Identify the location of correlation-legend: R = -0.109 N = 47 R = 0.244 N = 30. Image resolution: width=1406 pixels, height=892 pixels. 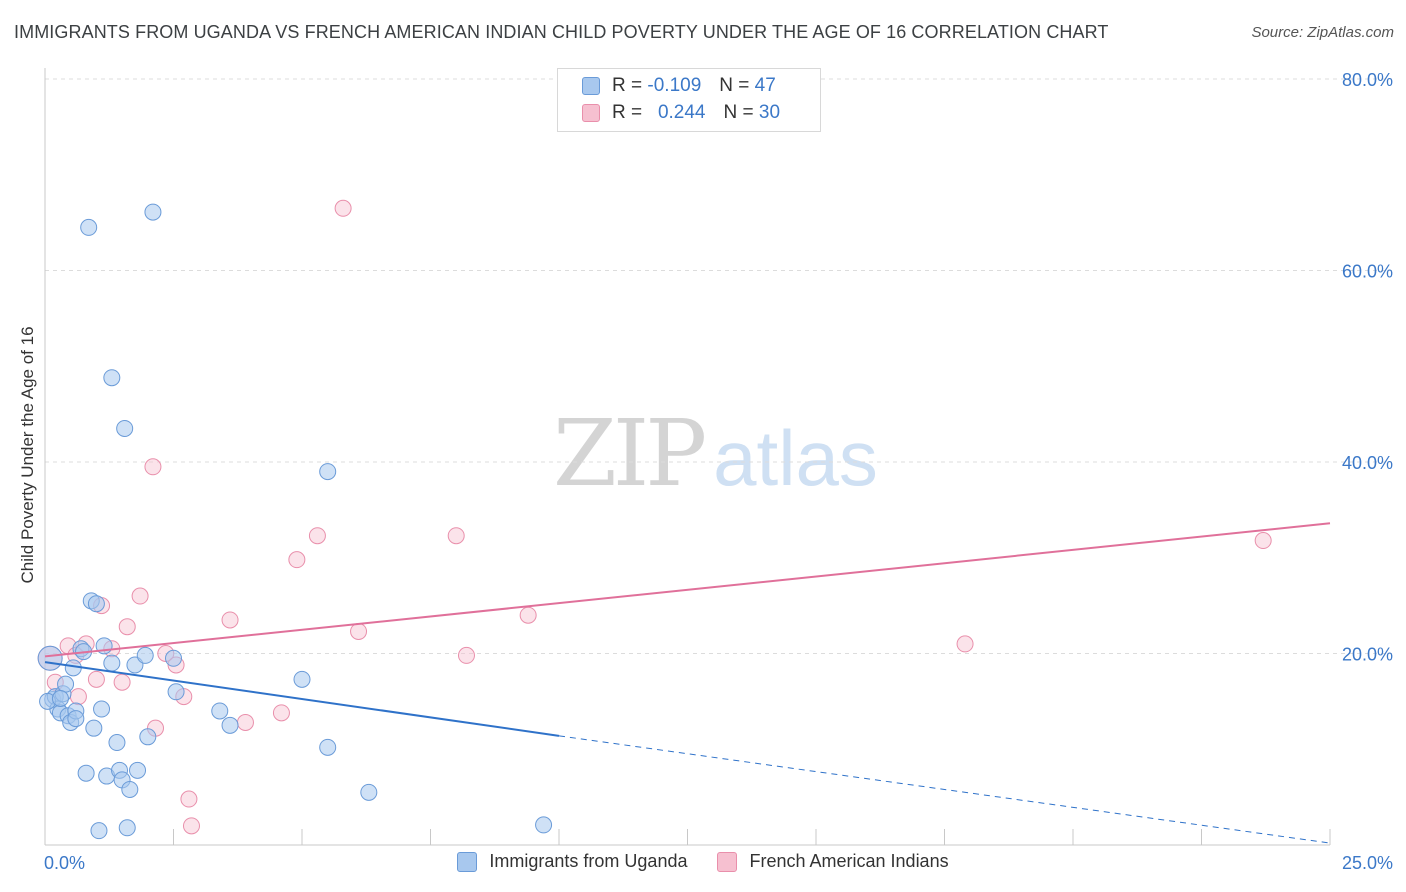
(689, 100).